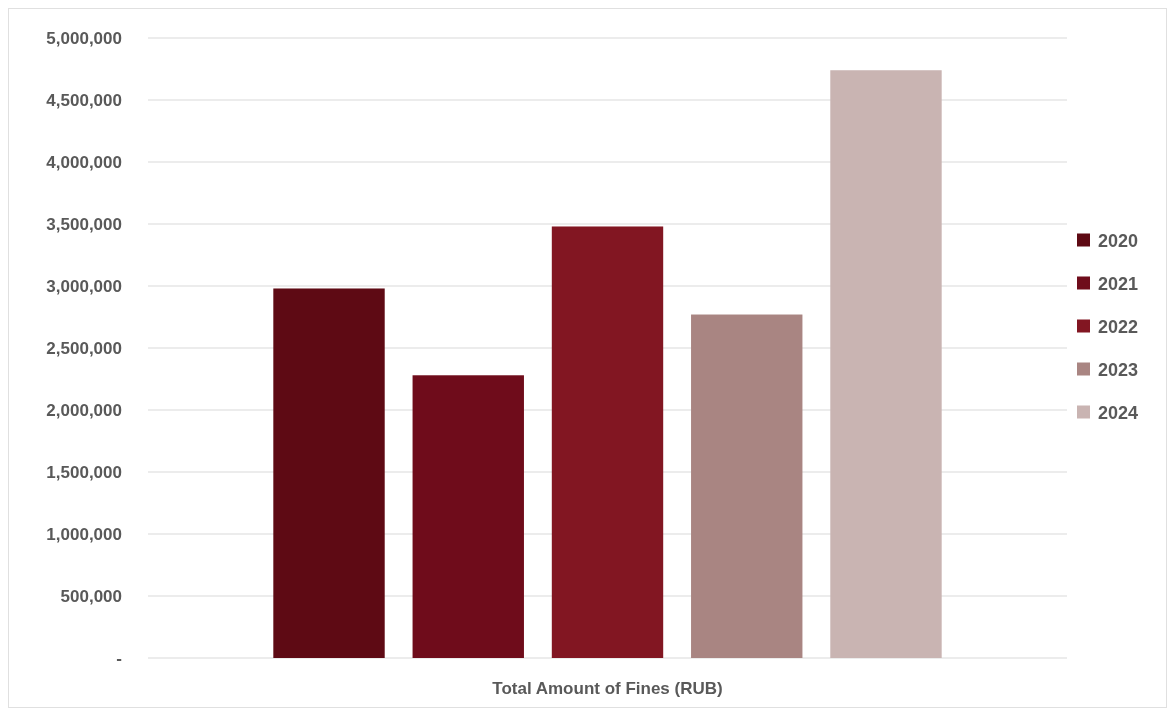 This screenshot has height=715, width=1175. What do you see at coordinates (84, 286) in the screenshot?
I see `y-tick-label: 3,000,000` at bounding box center [84, 286].